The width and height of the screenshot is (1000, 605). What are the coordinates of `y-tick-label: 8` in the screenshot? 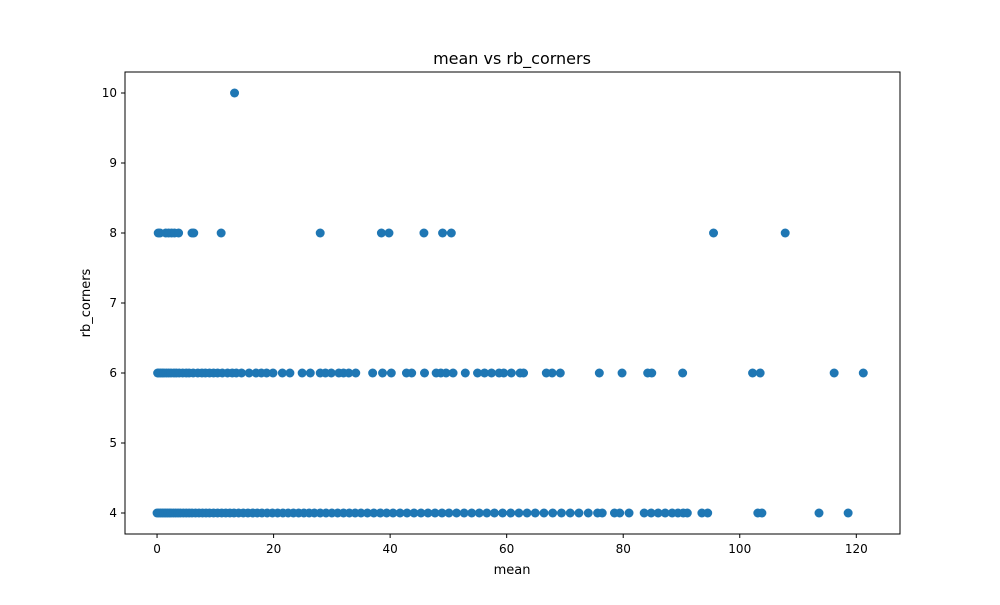 It's located at (113, 233).